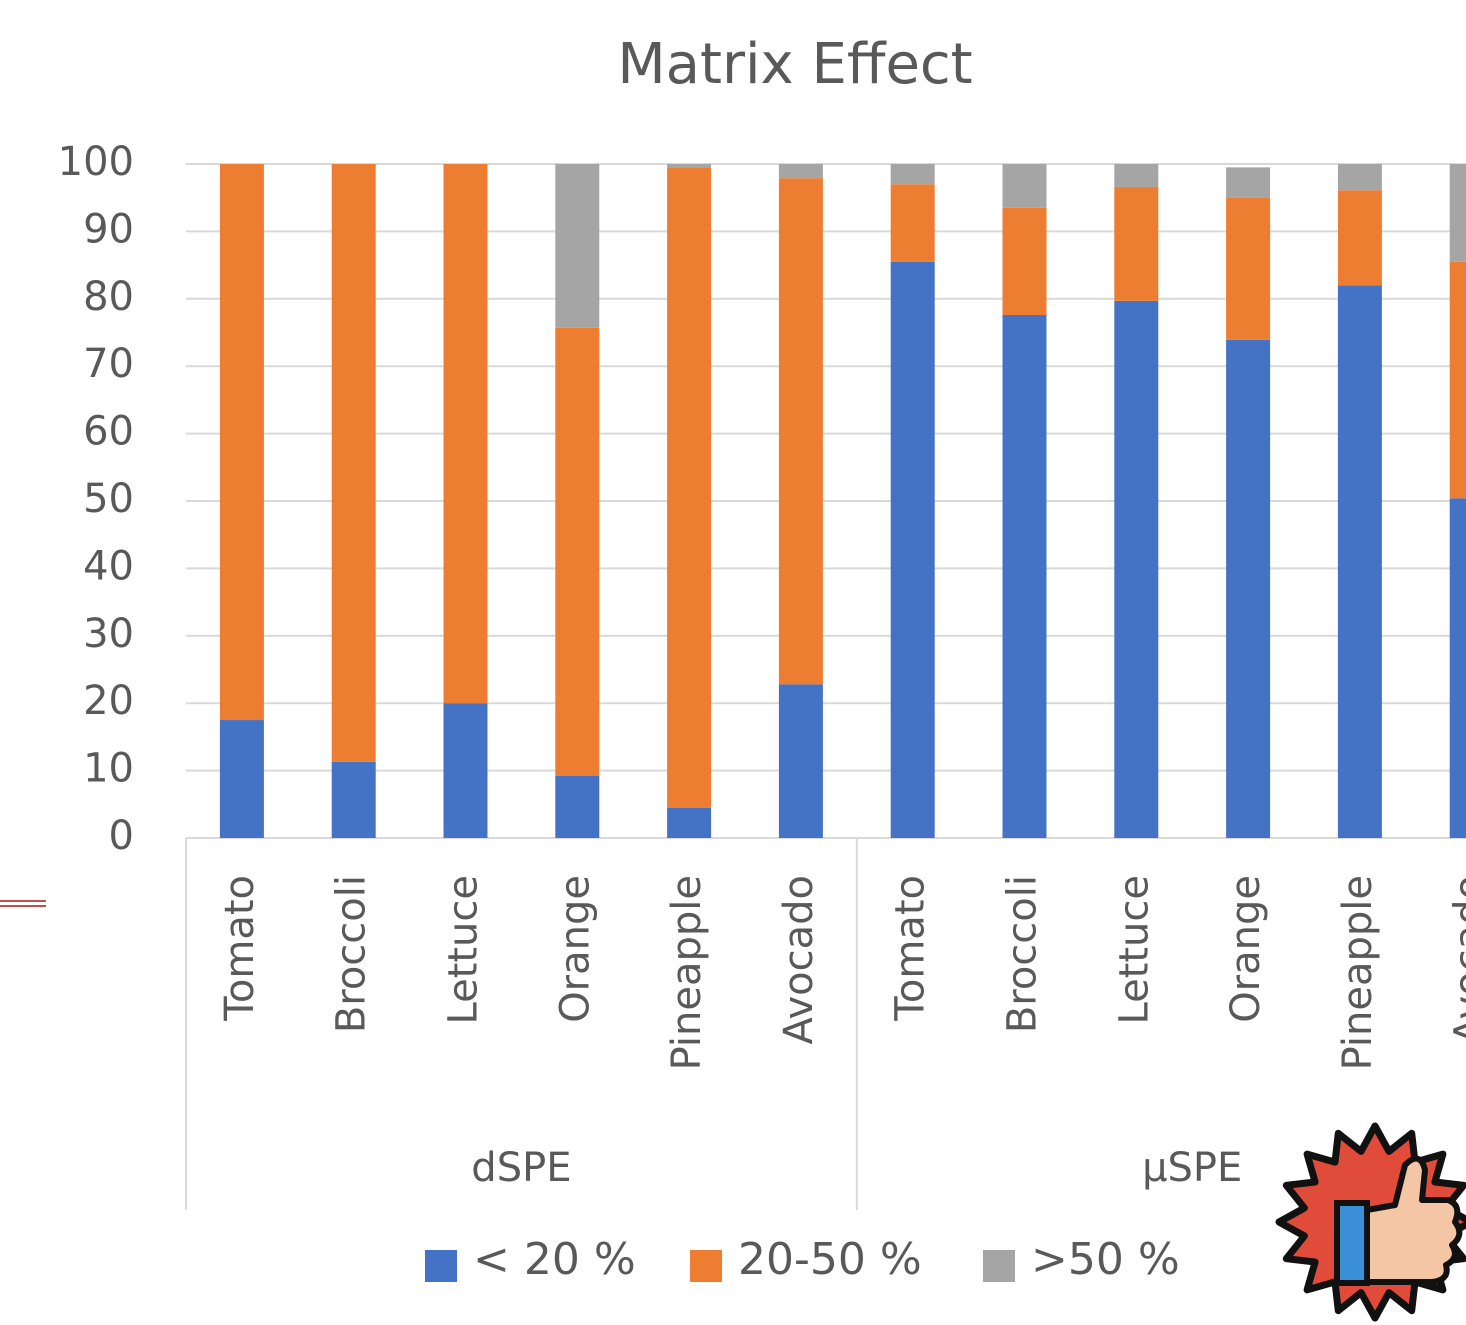 This screenshot has height=1325, width=1466. I want to click on y-tick-label: 70, so click(108, 364).